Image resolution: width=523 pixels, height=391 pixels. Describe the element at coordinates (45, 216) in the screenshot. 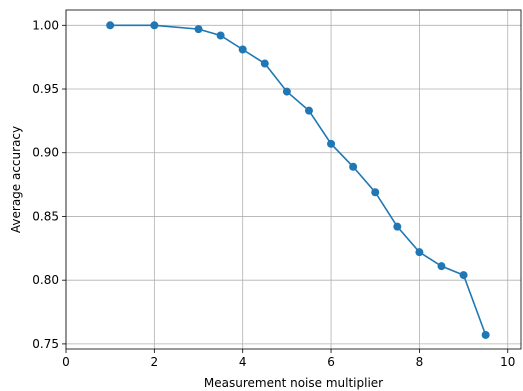

I see `y-tick-label: 0.85` at that location.